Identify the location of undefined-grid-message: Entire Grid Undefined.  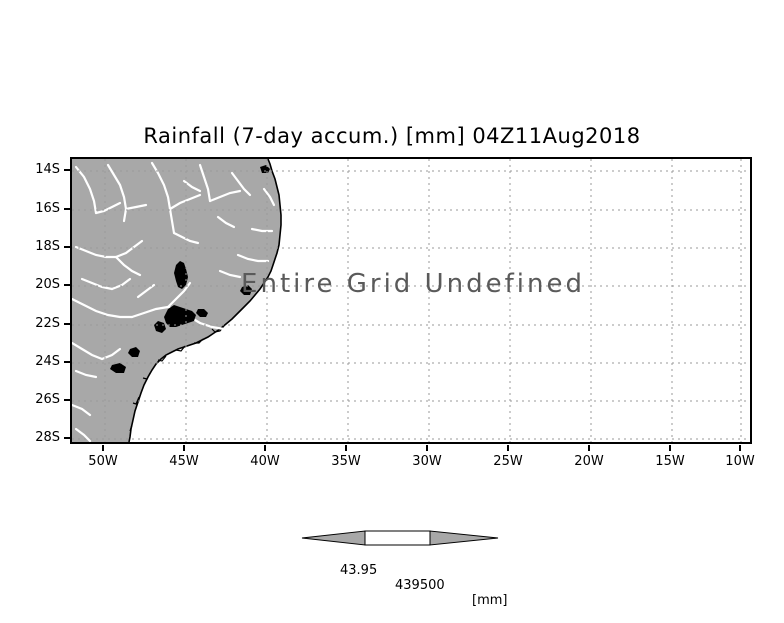
(413, 284).